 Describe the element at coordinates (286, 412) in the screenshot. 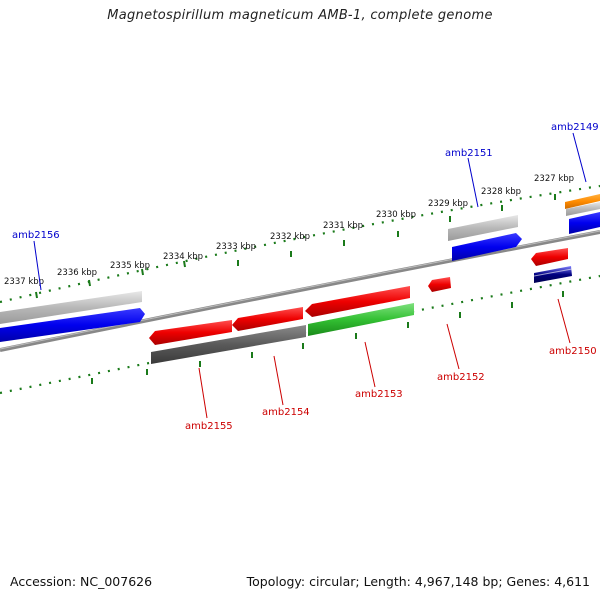

I see `gene-label-amb2154: amb2154` at that location.